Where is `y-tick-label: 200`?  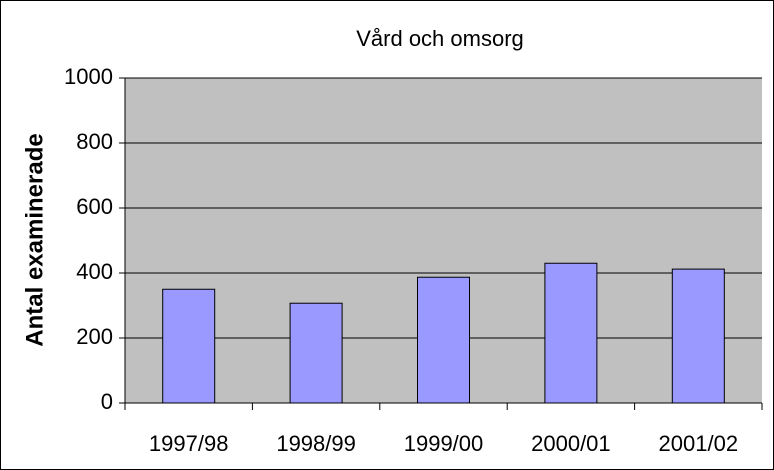
y-tick-label: 200 is located at coordinates (94, 336).